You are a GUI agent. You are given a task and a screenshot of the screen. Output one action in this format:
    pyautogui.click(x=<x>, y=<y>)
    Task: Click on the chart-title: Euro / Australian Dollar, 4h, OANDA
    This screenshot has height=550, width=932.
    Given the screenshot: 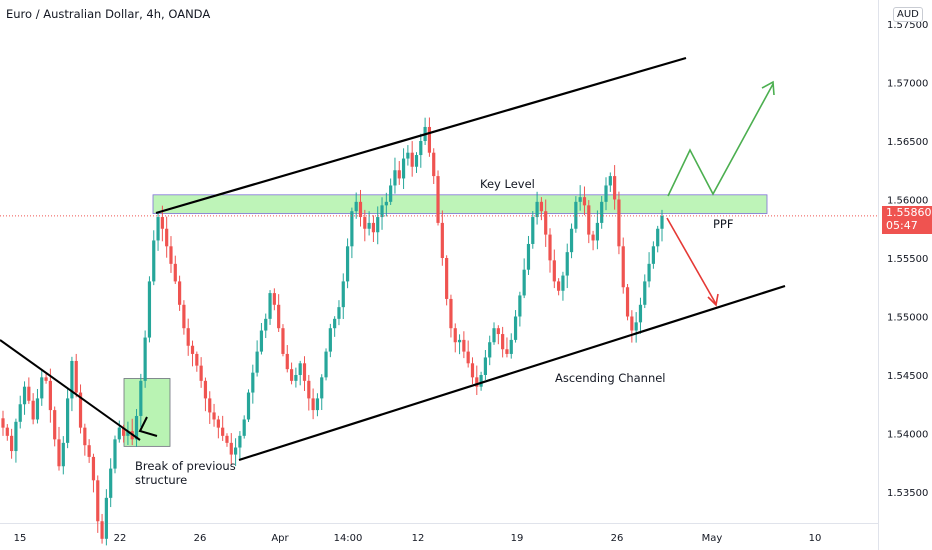 What is the action you would take?
    pyautogui.click(x=108, y=14)
    